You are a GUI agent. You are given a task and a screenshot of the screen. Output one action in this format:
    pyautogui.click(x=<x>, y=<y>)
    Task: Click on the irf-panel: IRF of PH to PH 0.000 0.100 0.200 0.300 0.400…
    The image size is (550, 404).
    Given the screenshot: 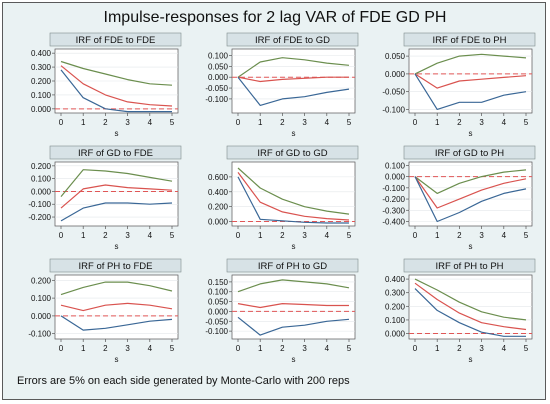 What is the action you would take?
    pyautogui.click(x=460, y=311)
    